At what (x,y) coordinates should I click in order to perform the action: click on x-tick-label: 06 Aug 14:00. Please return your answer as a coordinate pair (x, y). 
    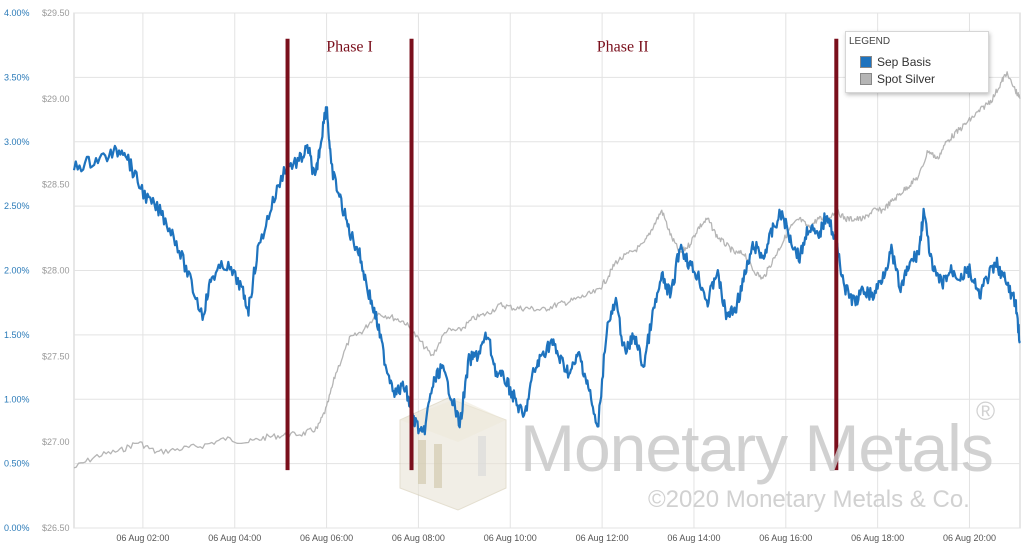
    Looking at the image, I should click on (693, 538).